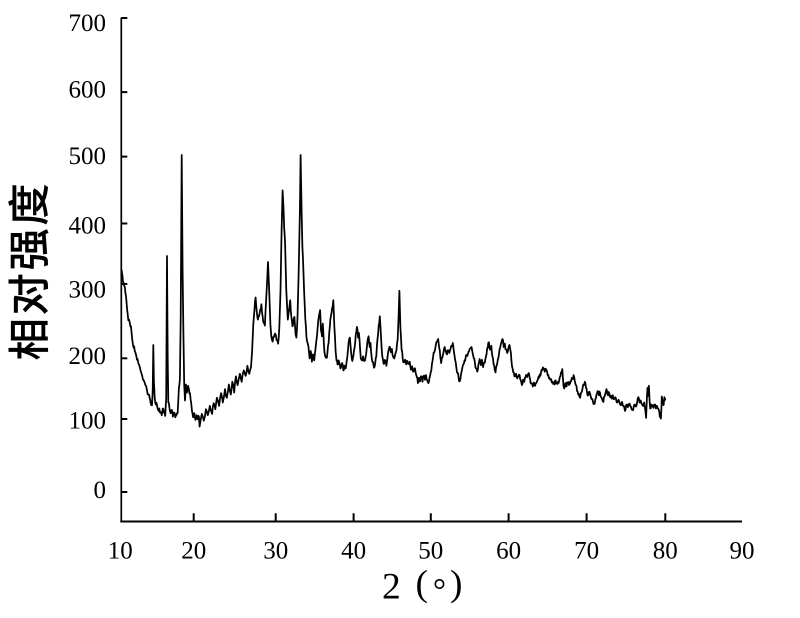 This screenshot has height=618, width=800. What do you see at coordinates (88, 289) in the screenshot?
I see `svg-text: 300` at bounding box center [88, 289].